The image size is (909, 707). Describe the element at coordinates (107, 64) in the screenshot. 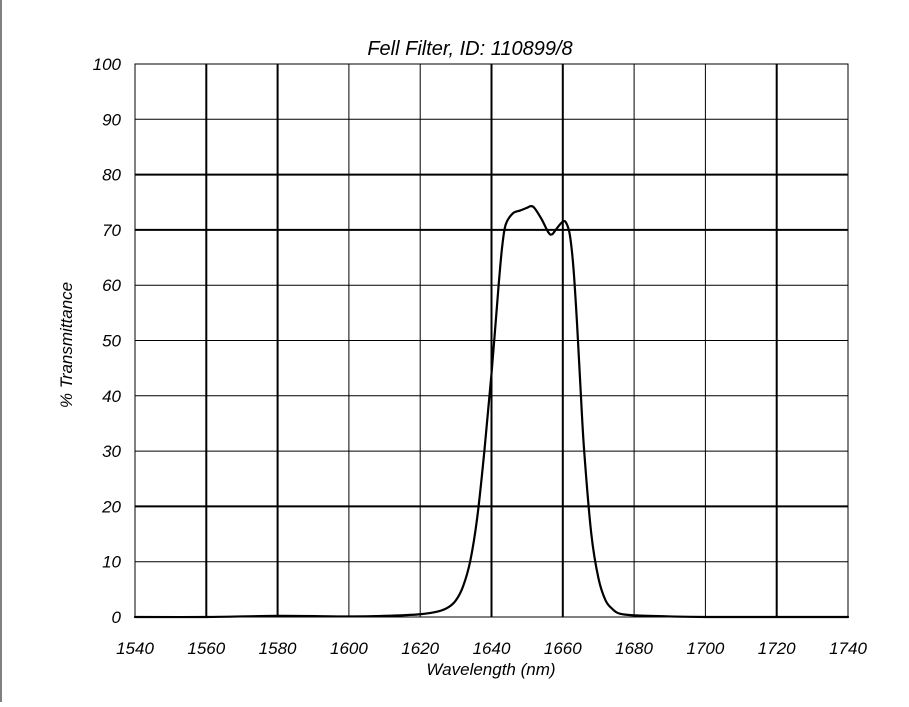

I see `y-tick-label-100: 100` at that location.